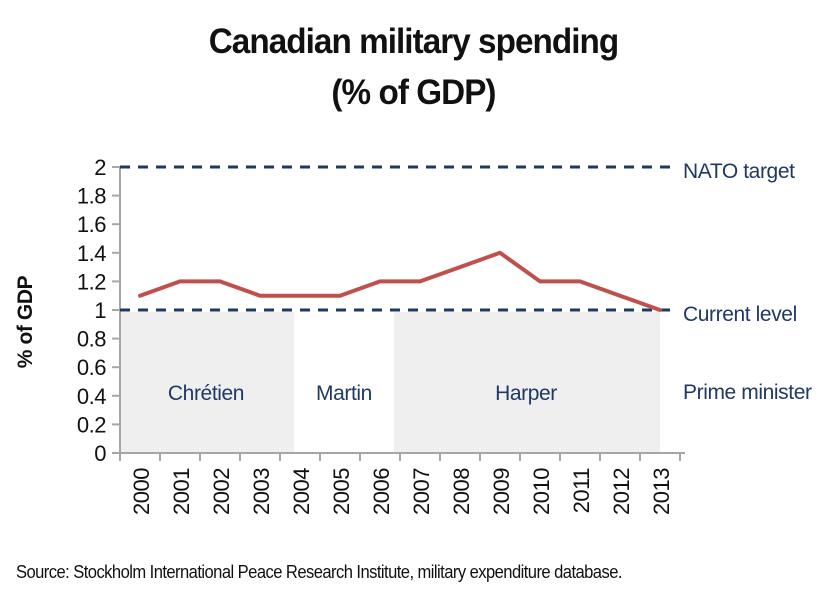 The height and width of the screenshot is (596, 827). What do you see at coordinates (91, 424) in the screenshot?
I see `y-tick-label: 0.2` at bounding box center [91, 424].